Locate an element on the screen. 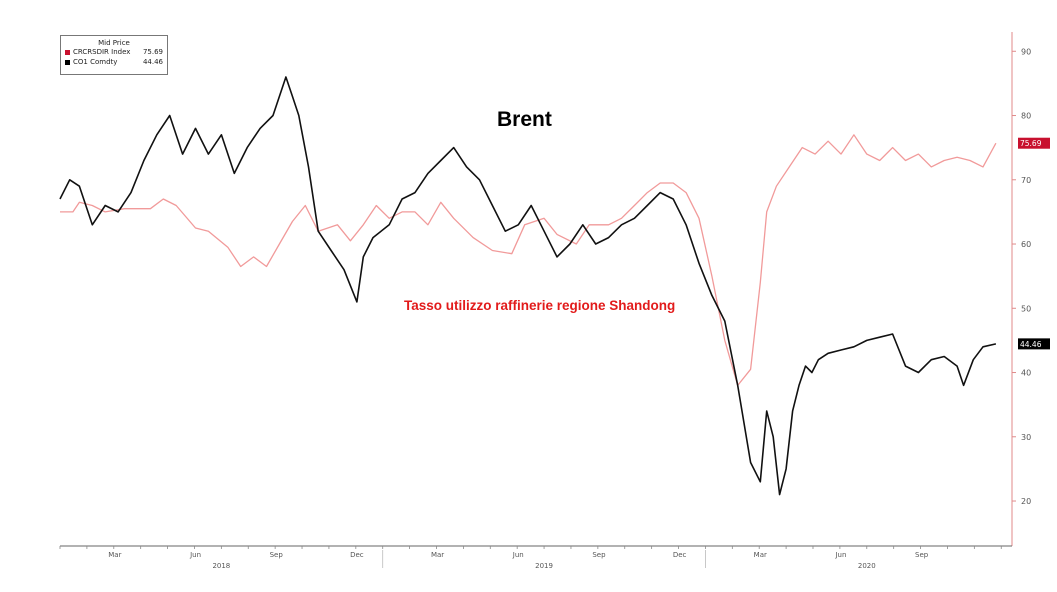  y-tick-label: 50 is located at coordinates (1026, 308).